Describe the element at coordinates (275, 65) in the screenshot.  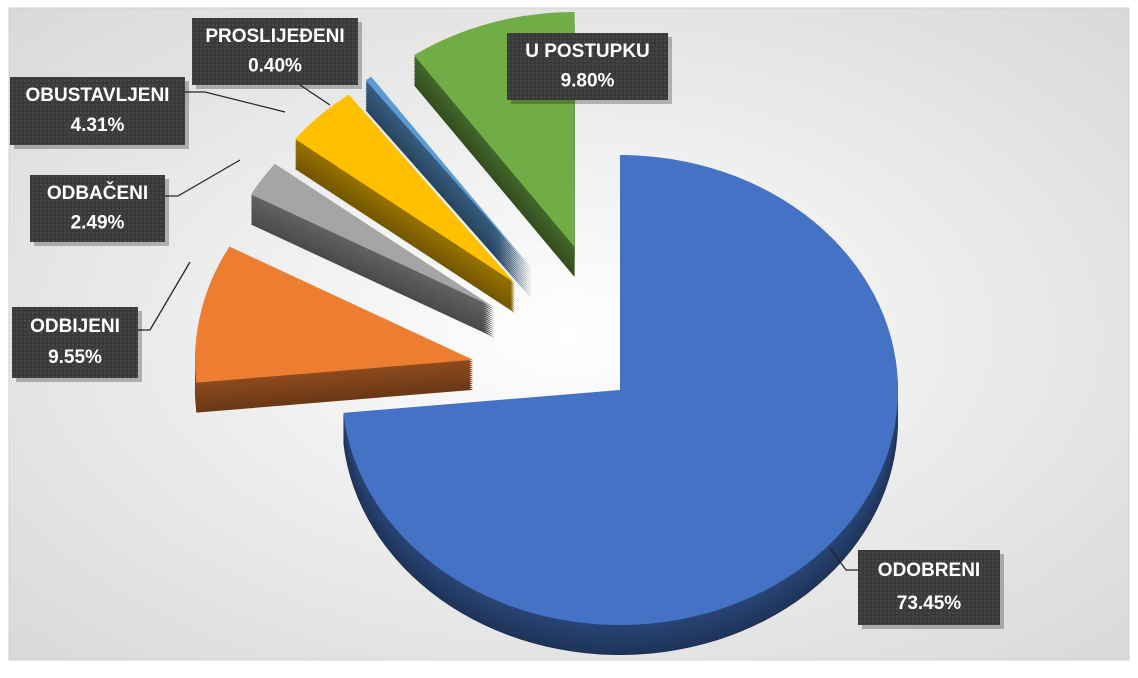
I see `label-value: 0.40%` at that location.